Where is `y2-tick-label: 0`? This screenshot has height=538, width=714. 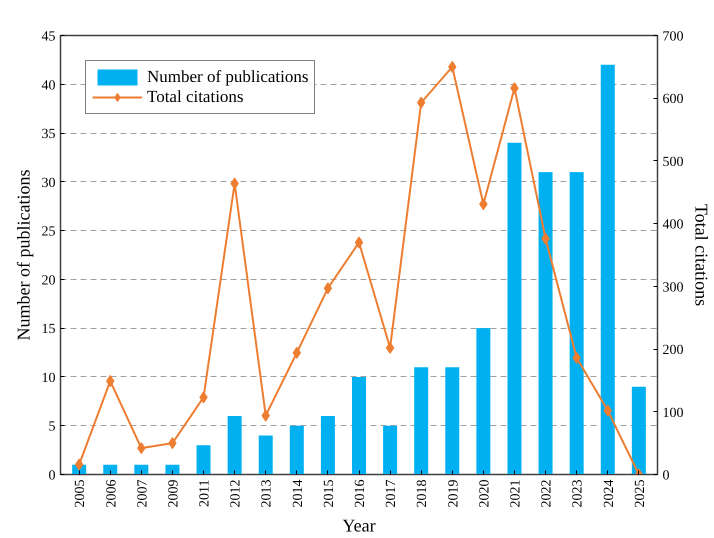 y2-tick-label: 0 is located at coordinates (666, 476).